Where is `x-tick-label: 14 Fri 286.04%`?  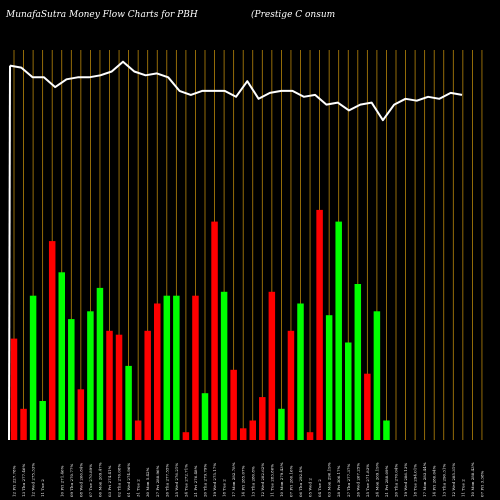
x-tick-label: 14 Fri 286.04% is located at coordinates (434, 481).